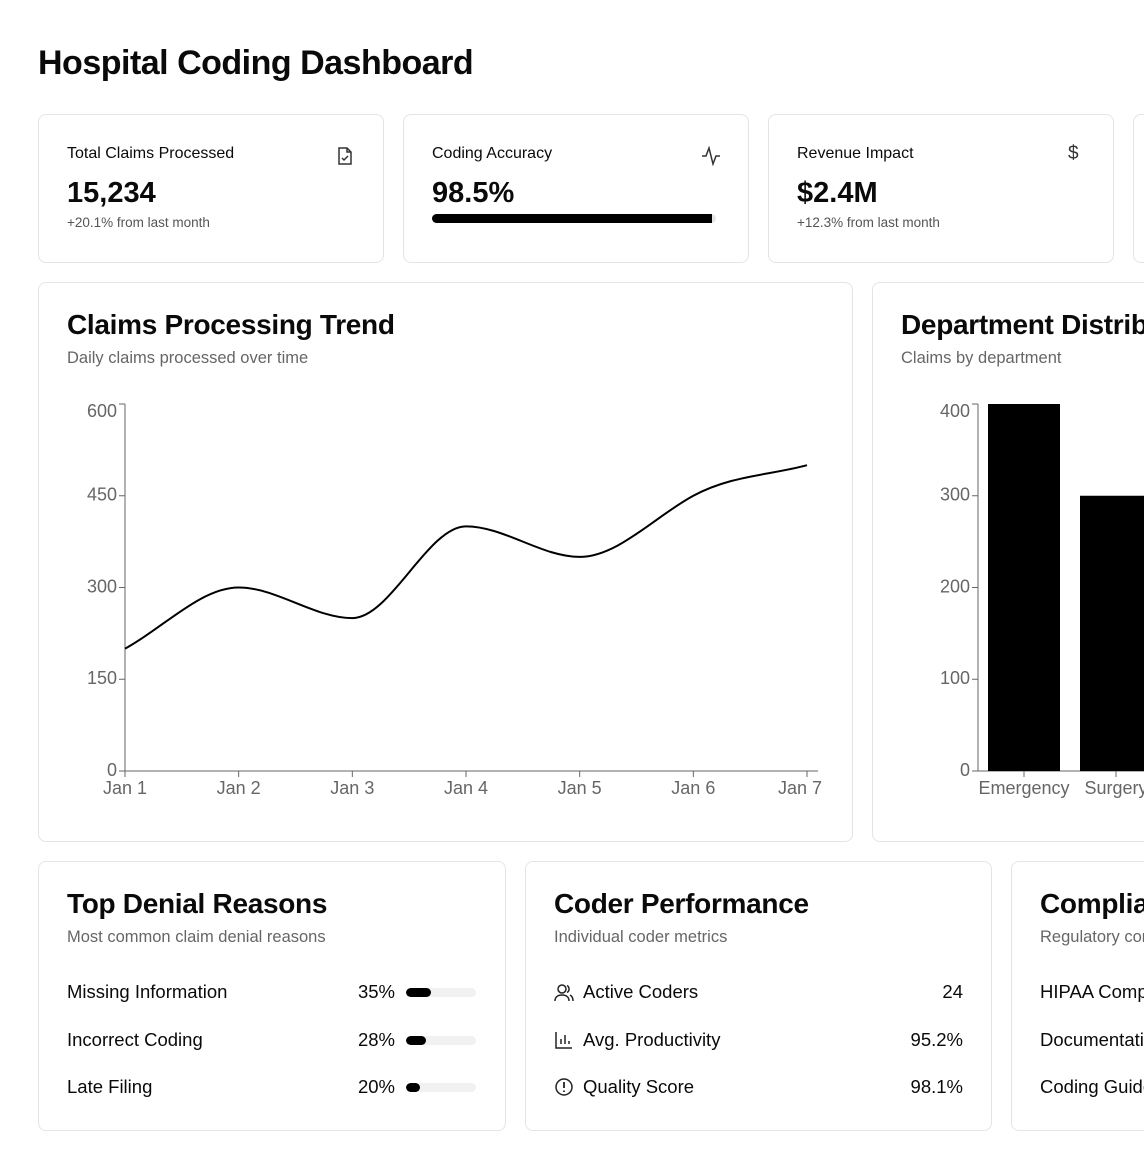 The image size is (1144, 1168). What do you see at coordinates (693, 788) in the screenshot?
I see `x-tick-label: Jan 6` at bounding box center [693, 788].